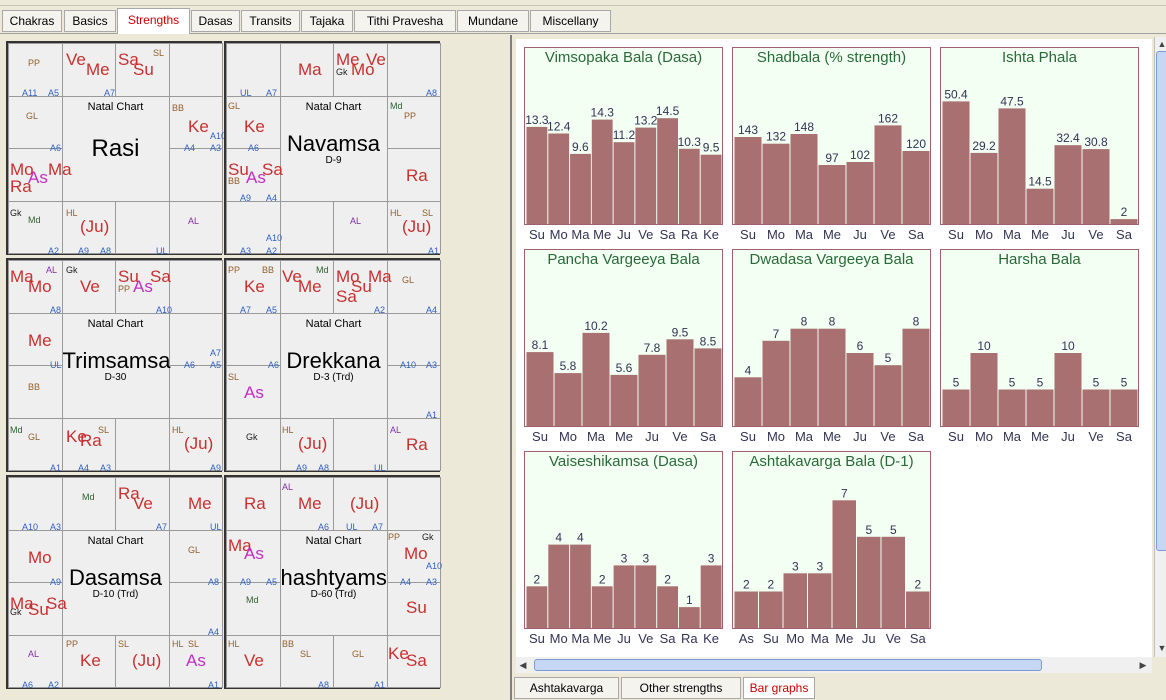 Image resolution: width=1166 pixels, height=700 pixels. I want to click on horizontal-scrollbar: ◀ ▶, so click(834, 665).